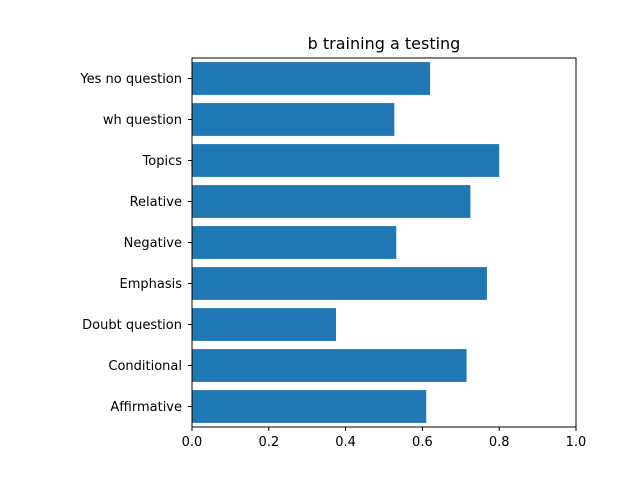  What do you see at coordinates (331, 201) in the screenshot?
I see `bar-relative` at bounding box center [331, 201].